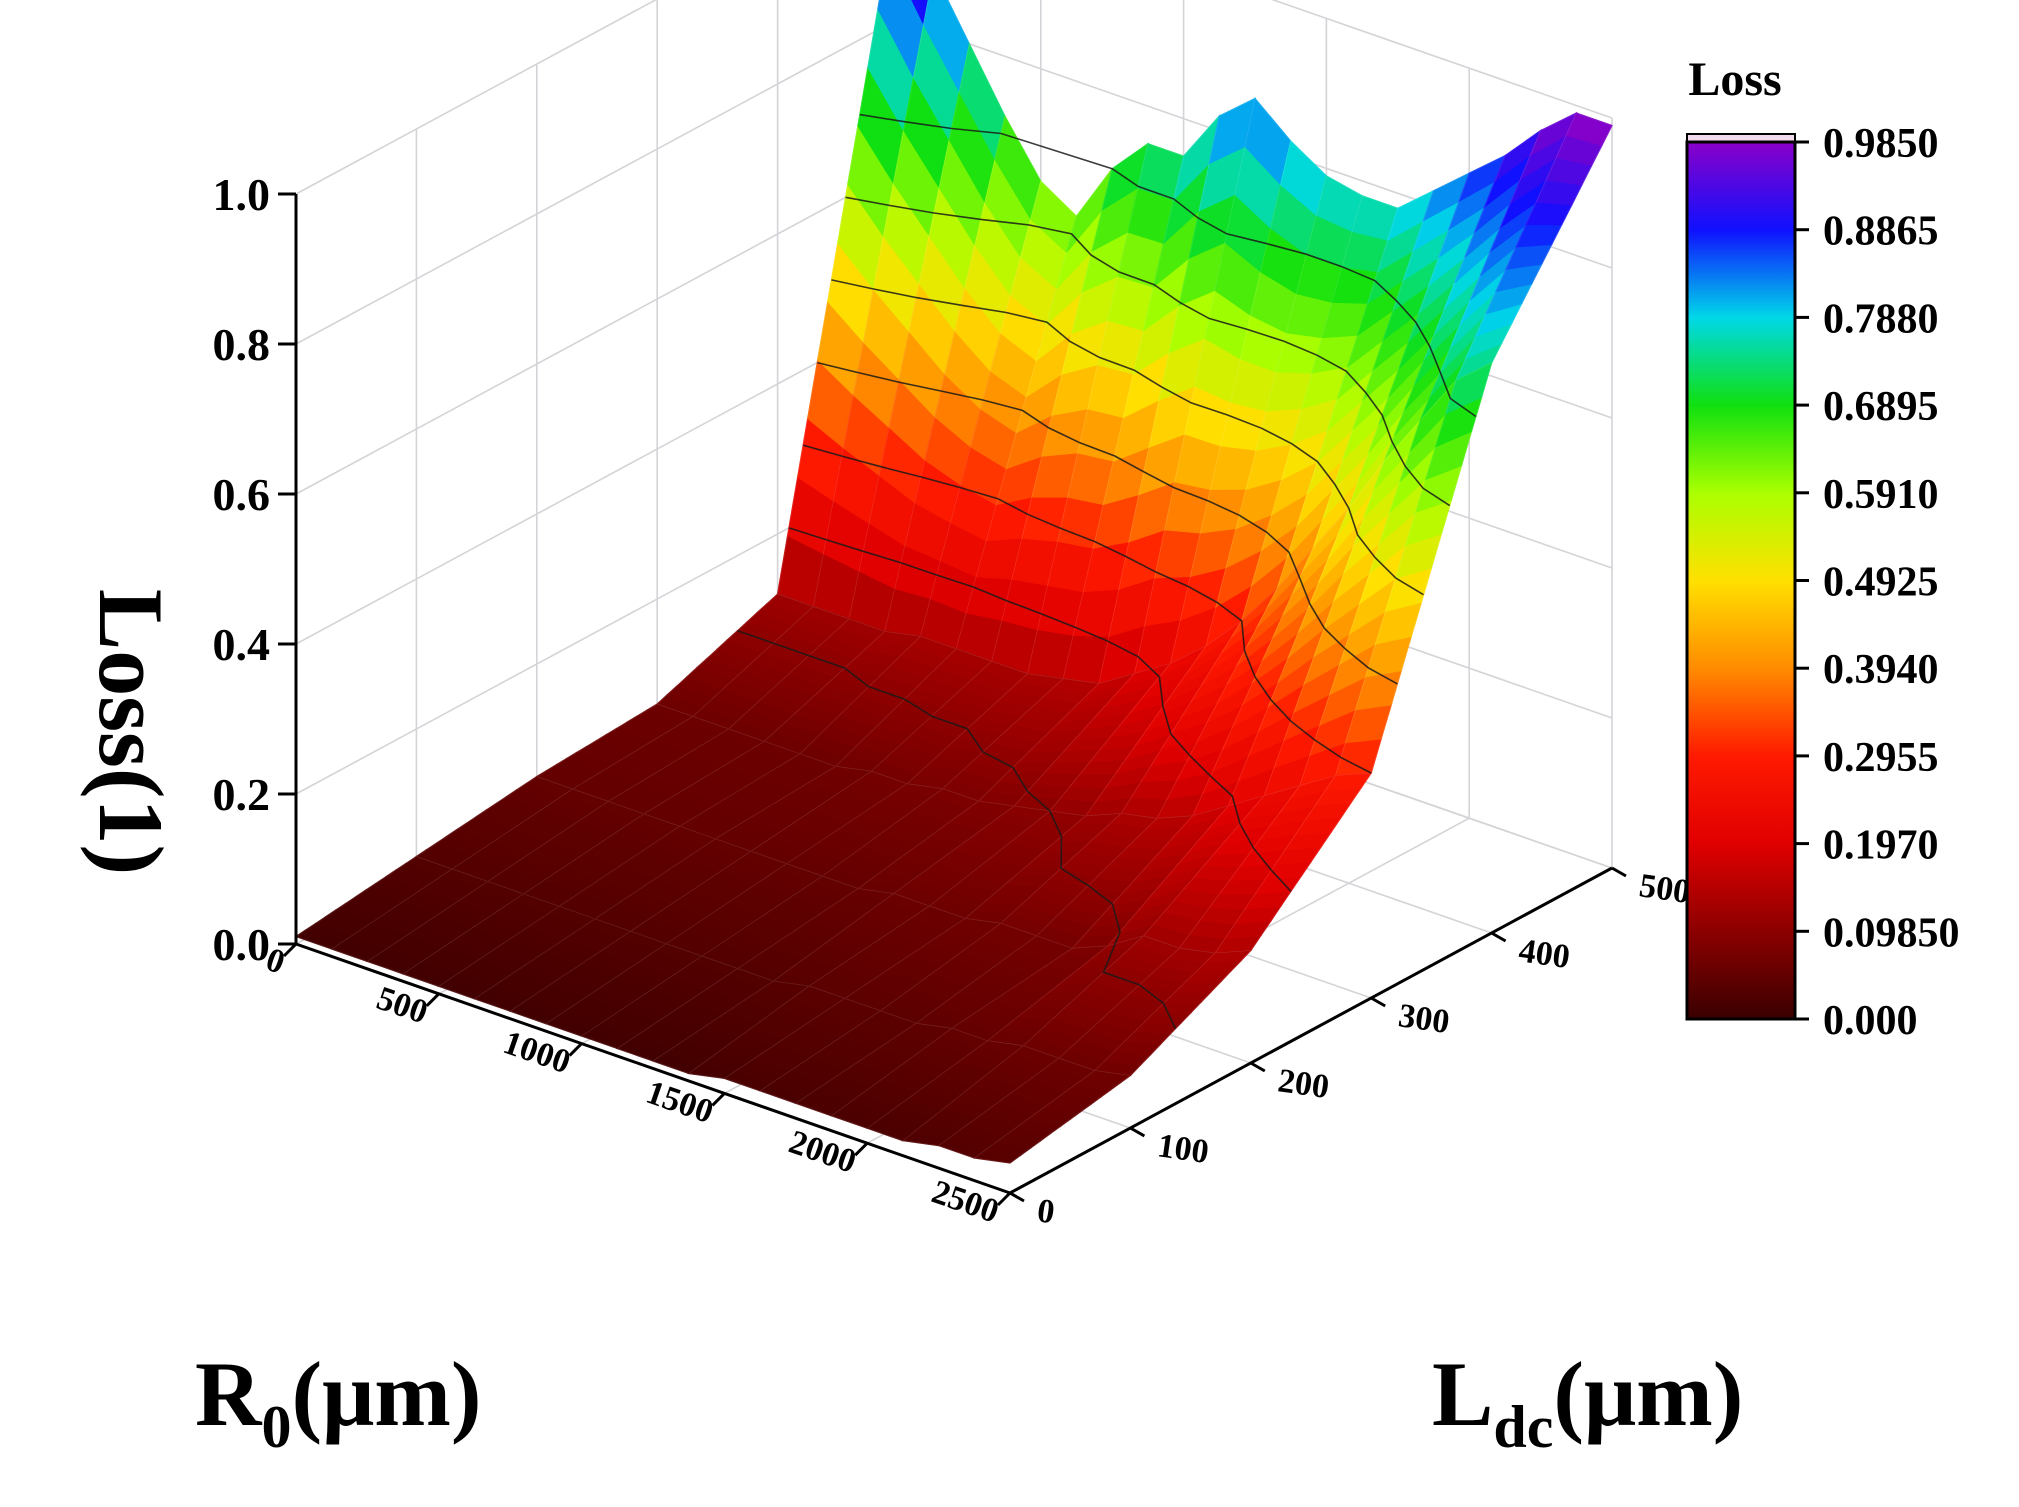 Image resolution: width=2019 pixels, height=1507 pixels. I want to click on z-tick-label: 0.0, so click(242, 944).